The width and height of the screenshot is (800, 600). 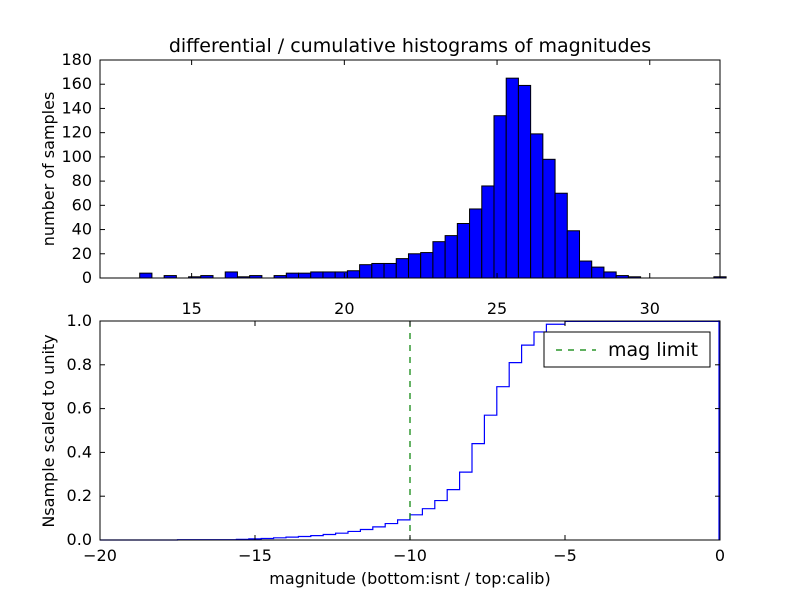 What do you see at coordinates (76, 132) in the screenshot?
I see `y-tick-label: 120` at bounding box center [76, 132].